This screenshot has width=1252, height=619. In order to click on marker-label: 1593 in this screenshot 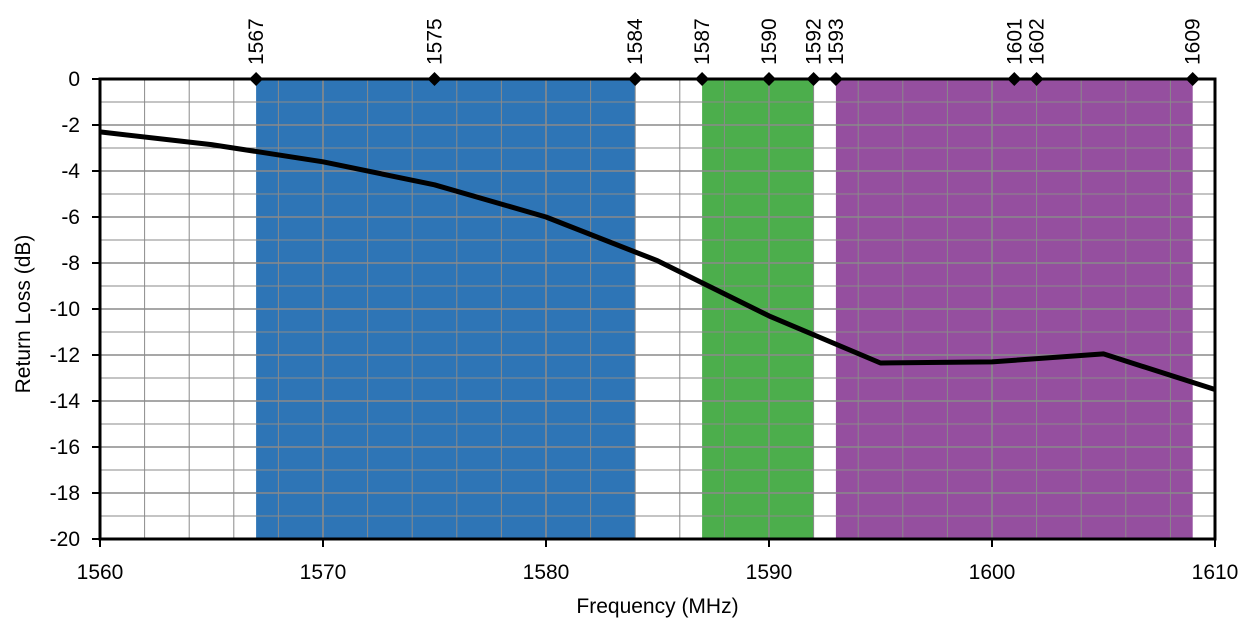, I will do `click(836, 41)`.